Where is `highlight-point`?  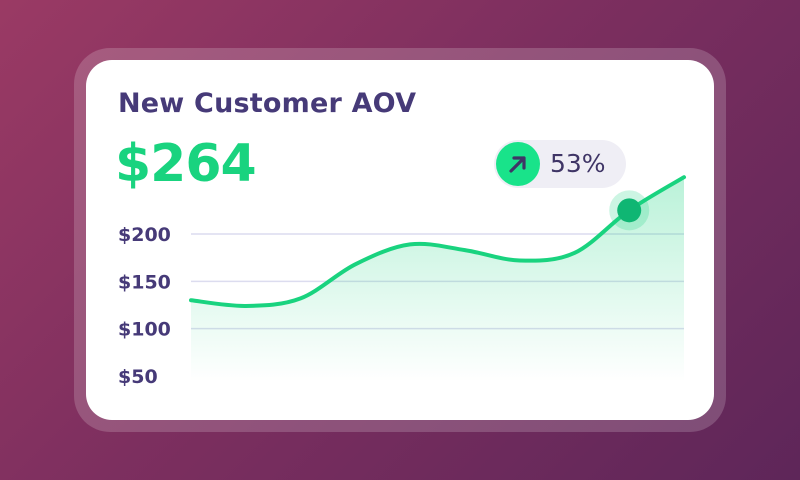 highlight-point is located at coordinates (629, 210).